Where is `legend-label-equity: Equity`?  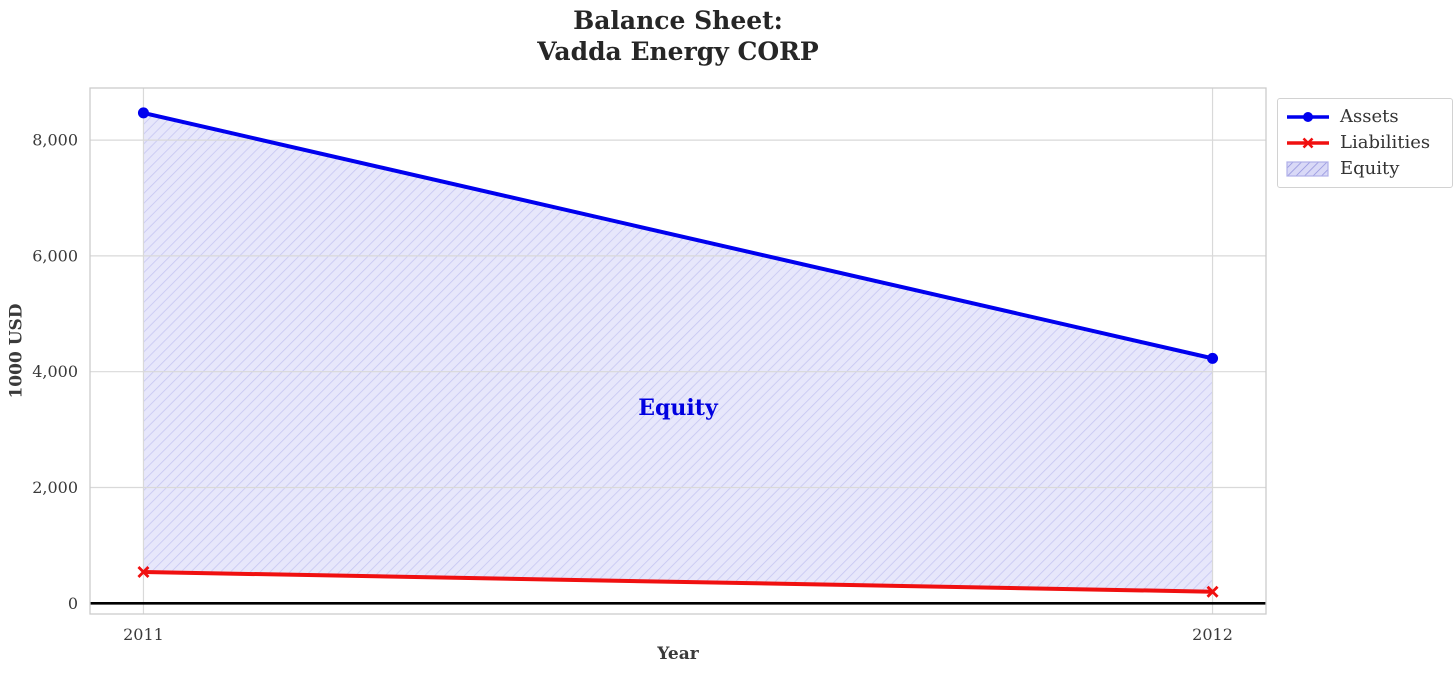 legend-label-equity: Equity is located at coordinates (1370, 168).